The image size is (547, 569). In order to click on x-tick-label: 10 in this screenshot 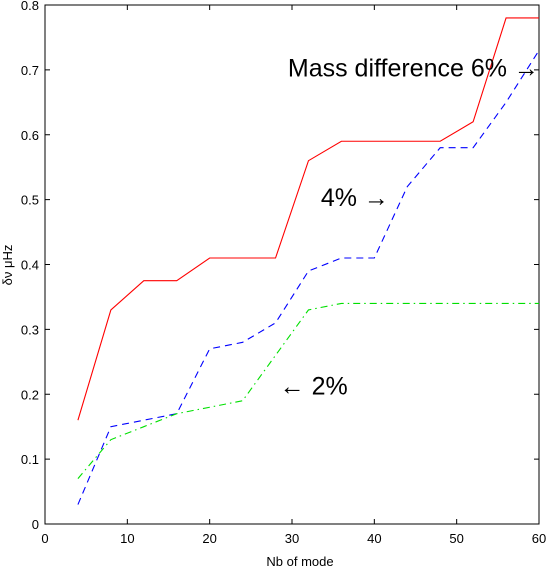, I will do `click(127, 538)`.